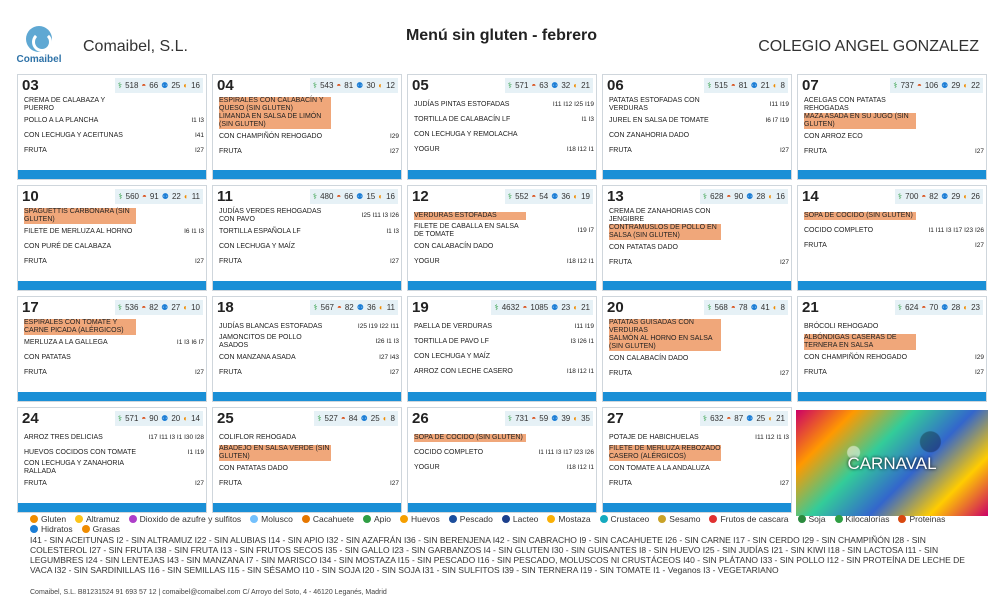 The width and height of the screenshot is (1003, 614). I want to click on dish-name: CON PATATAS, so click(47, 357).